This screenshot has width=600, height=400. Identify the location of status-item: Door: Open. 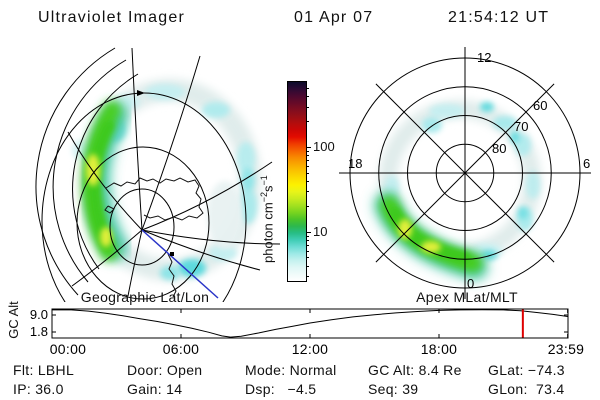
(165, 370).